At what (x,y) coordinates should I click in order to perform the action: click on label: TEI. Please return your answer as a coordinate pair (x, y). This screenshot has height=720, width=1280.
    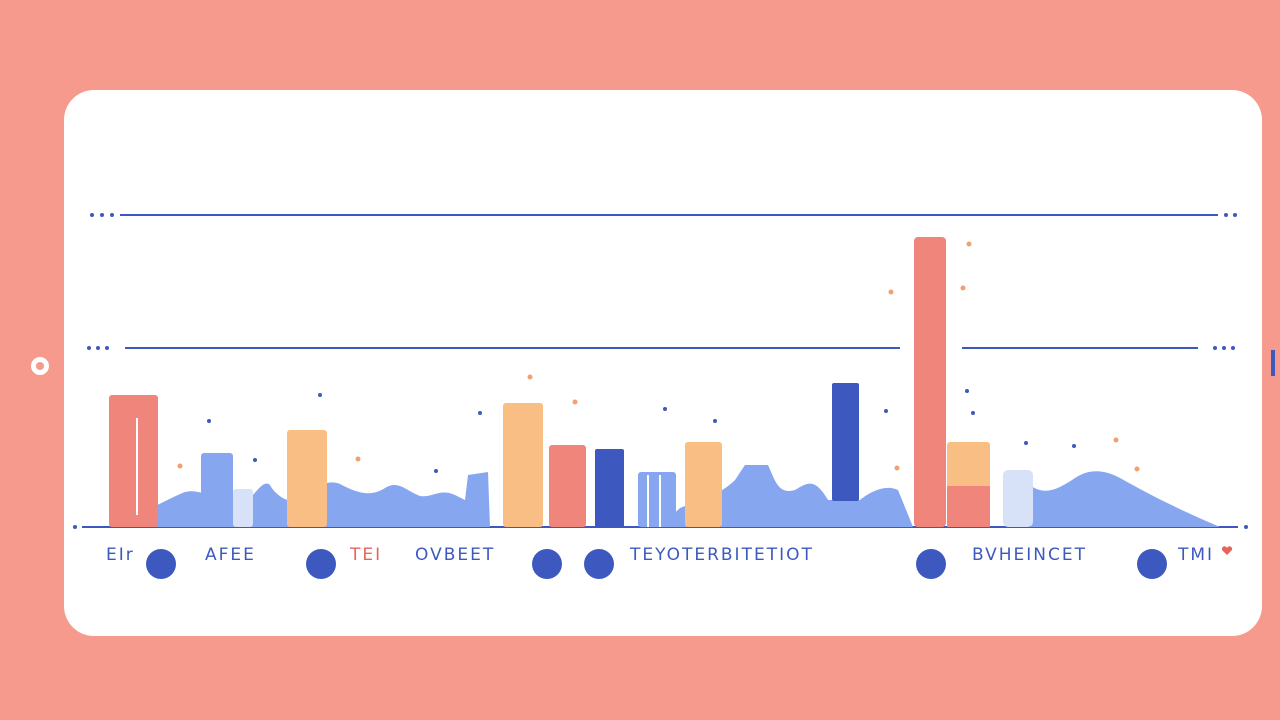
    Looking at the image, I should click on (365, 555).